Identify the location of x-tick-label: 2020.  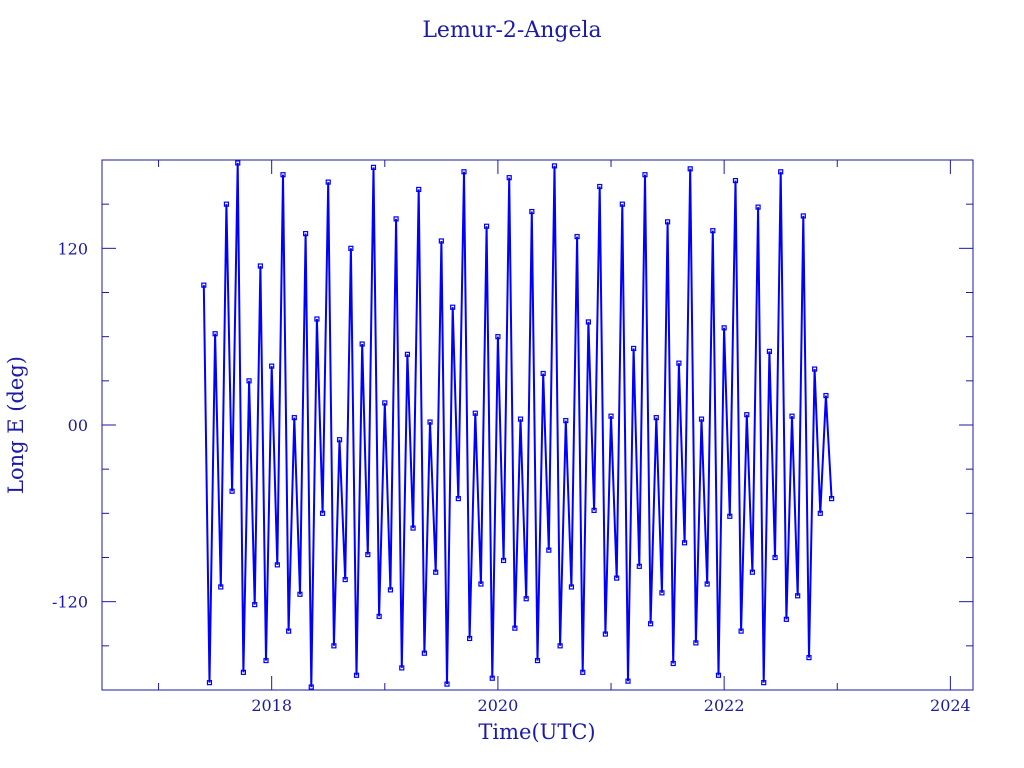
(498, 705).